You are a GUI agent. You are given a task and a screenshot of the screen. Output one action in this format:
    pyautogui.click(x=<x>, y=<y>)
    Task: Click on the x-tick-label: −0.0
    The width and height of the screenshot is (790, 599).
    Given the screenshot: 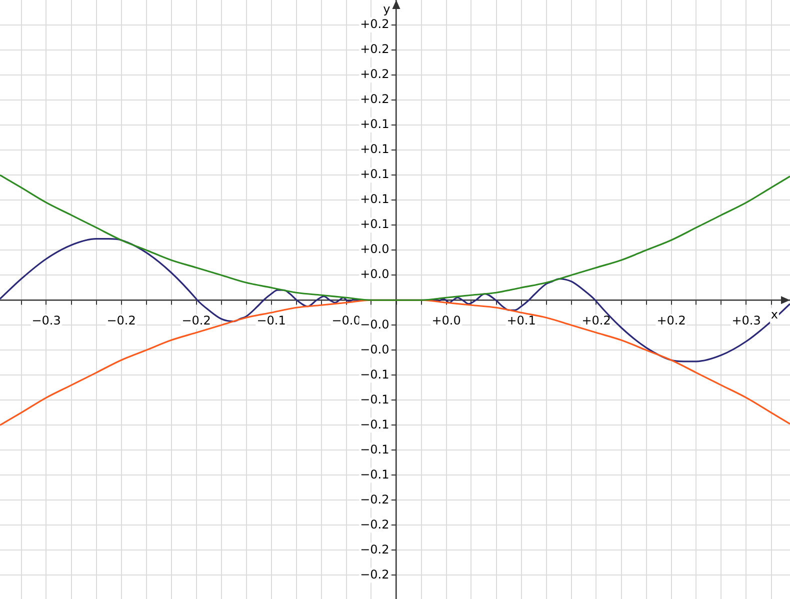 What is the action you would take?
    pyautogui.click(x=346, y=320)
    